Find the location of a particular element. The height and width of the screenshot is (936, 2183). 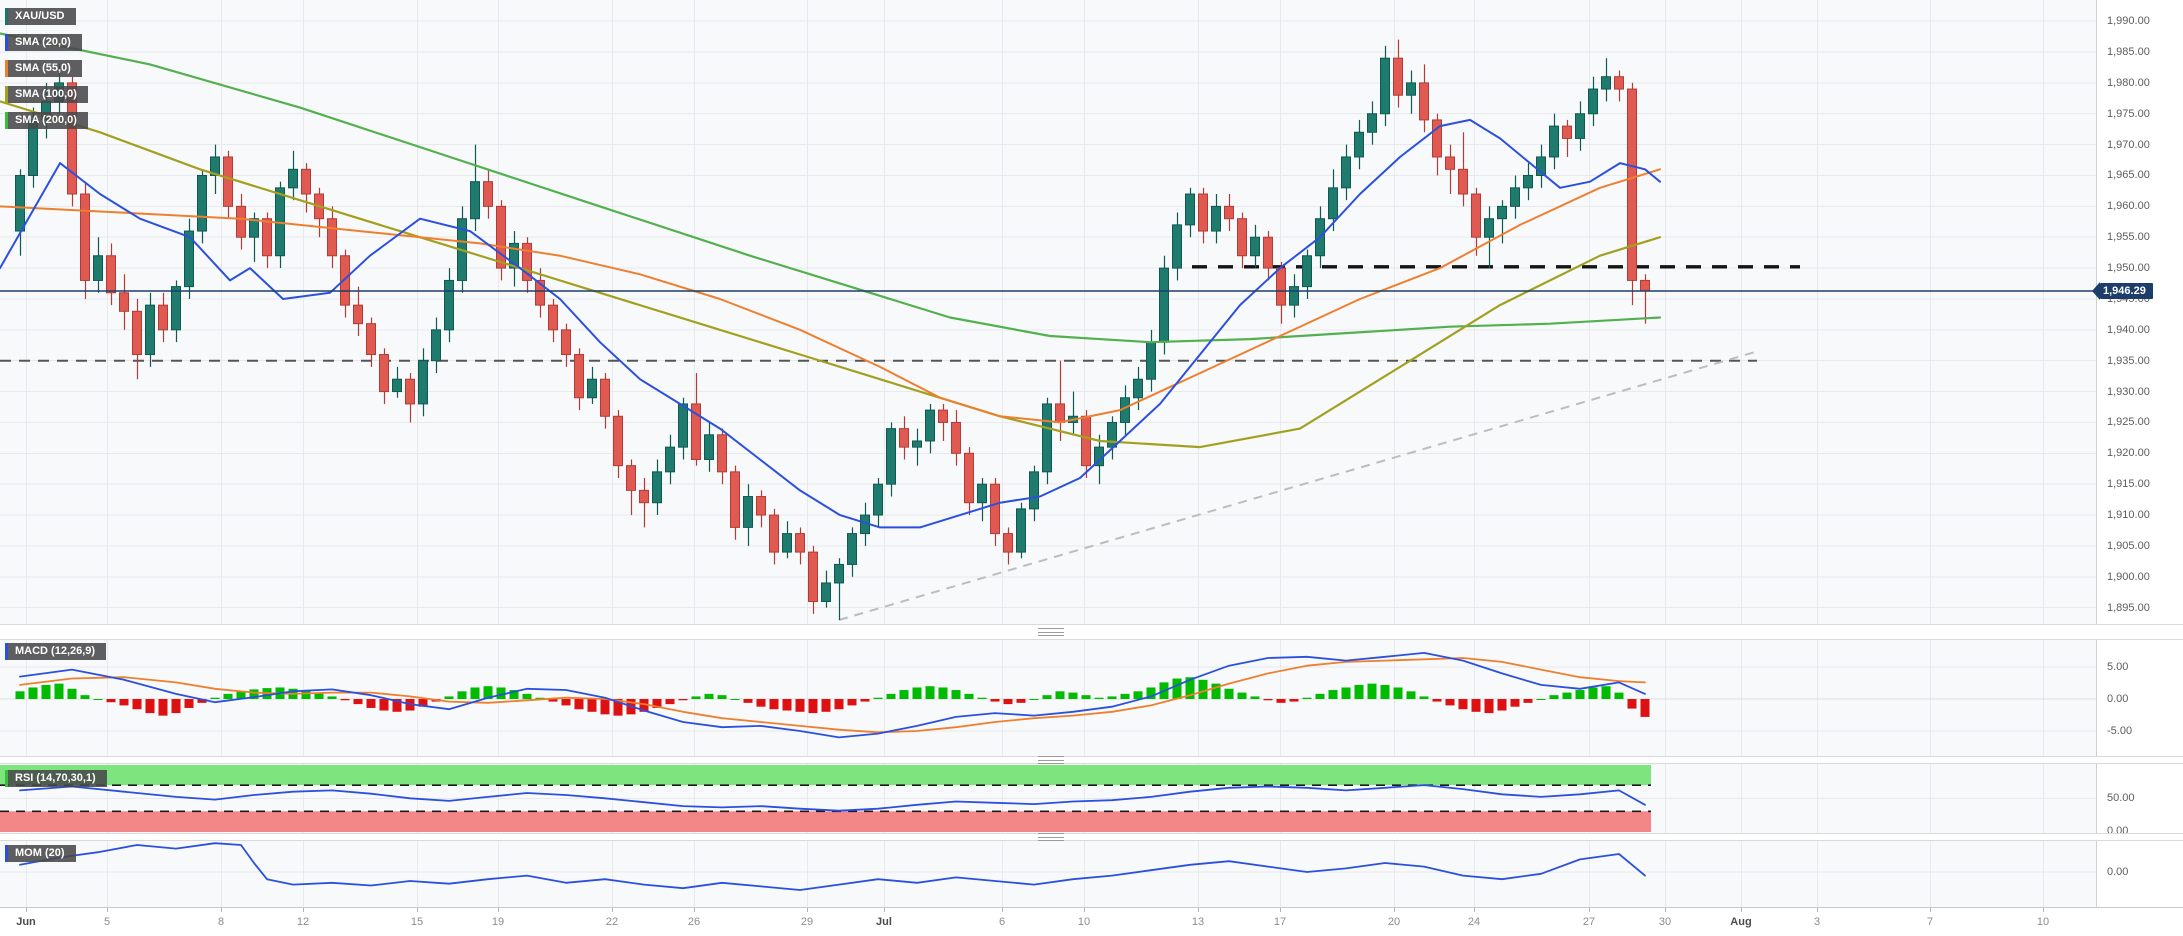

price-axis-label: 1,990.00 is located at coordinates (2128, 21).